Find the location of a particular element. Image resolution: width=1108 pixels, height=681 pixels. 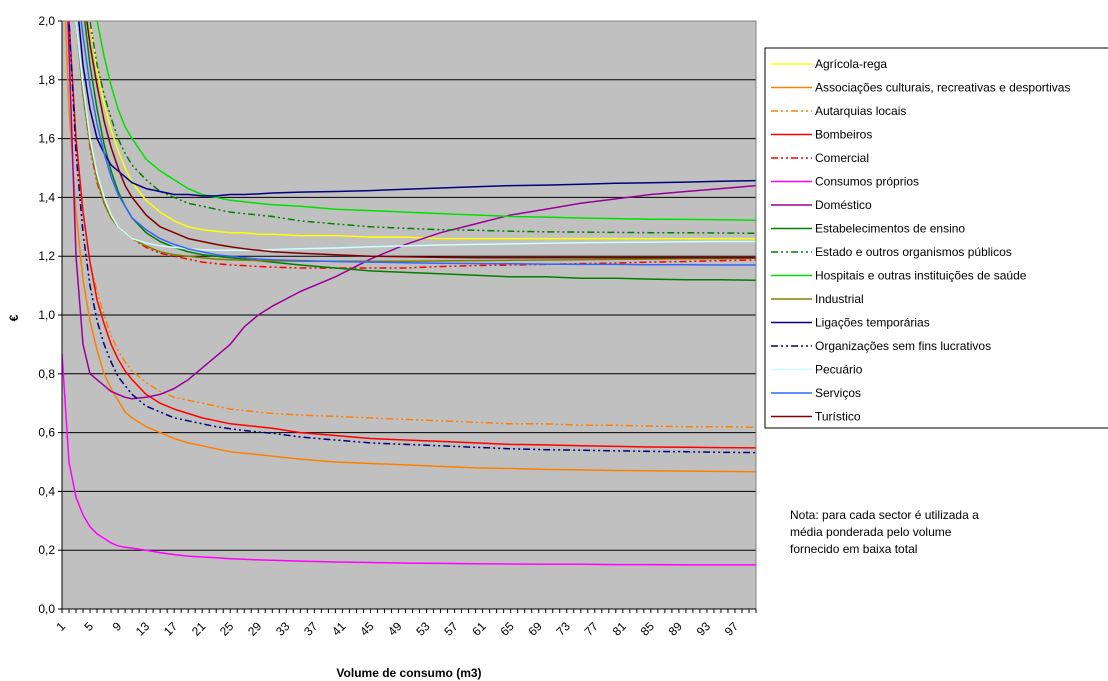

legend-entry: Serviços is located at coordinates (838, 393).